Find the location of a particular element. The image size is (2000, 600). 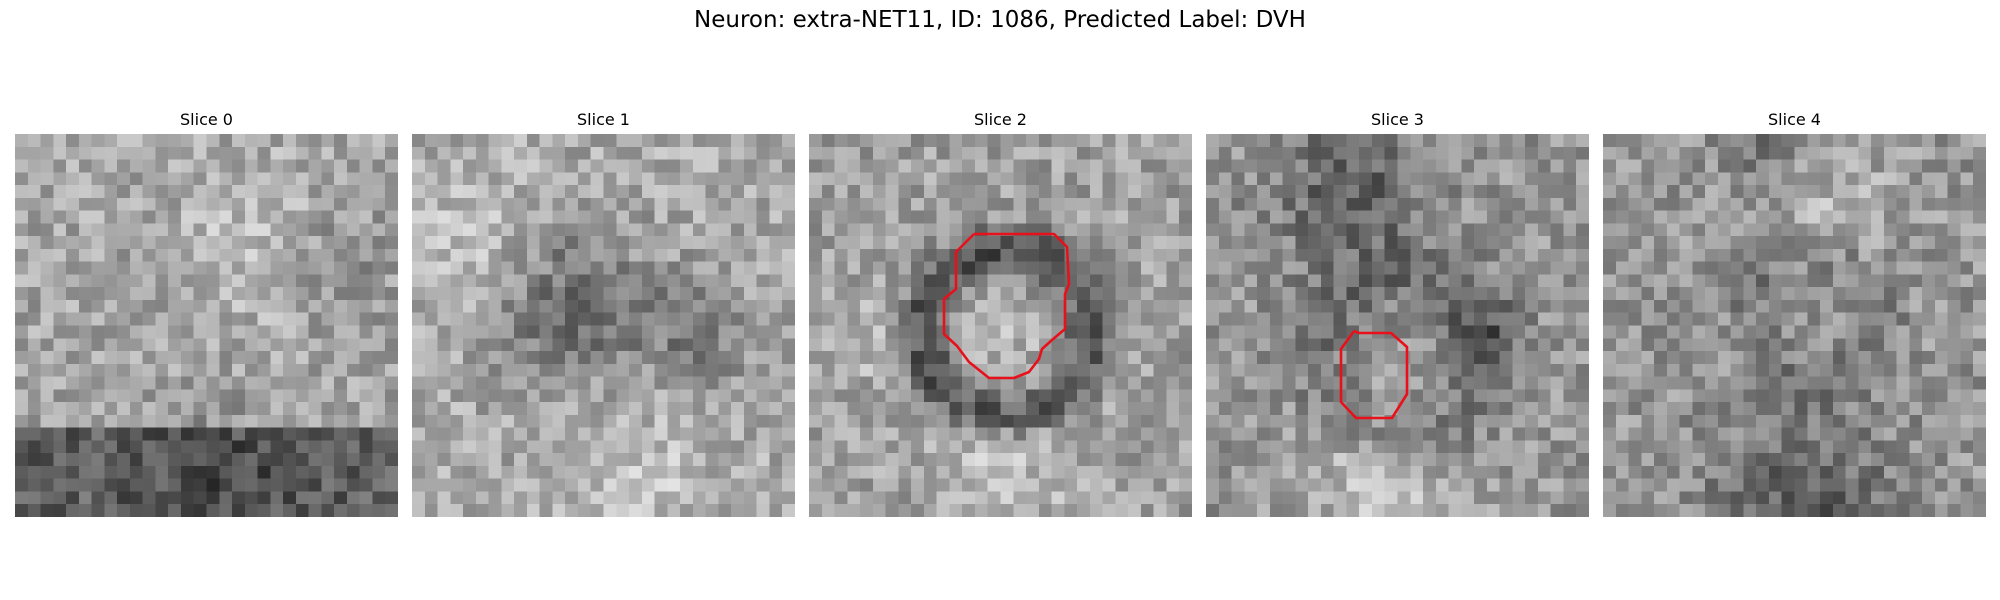

slice-2-roi-contour is located at coordinates (1006, 306).